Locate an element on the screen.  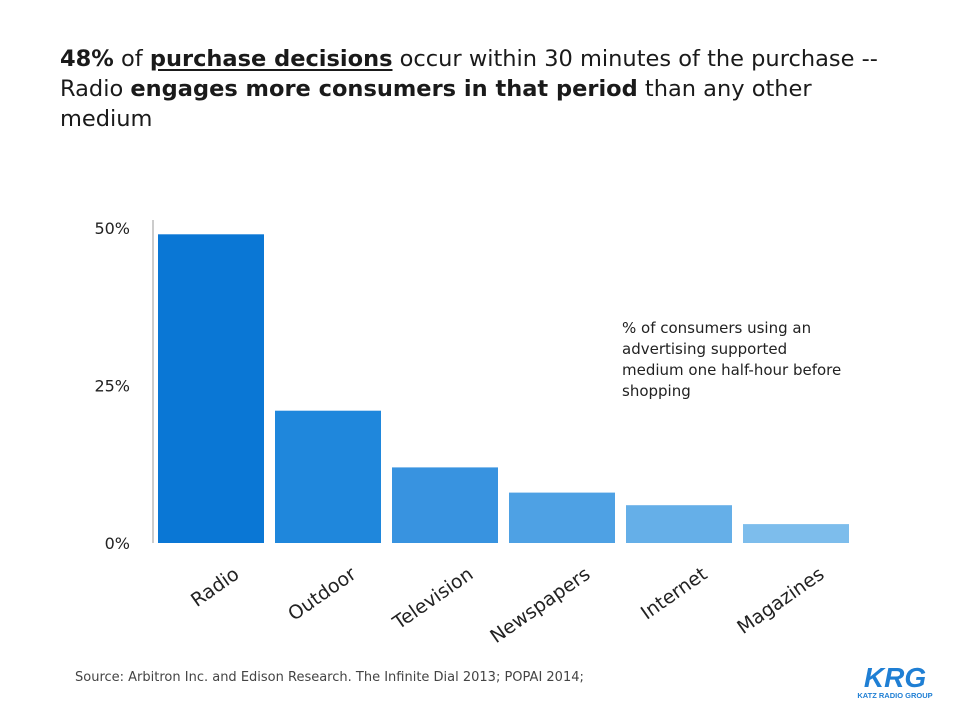
title-text-3: than any other medium is located at coordinates (436, 104).